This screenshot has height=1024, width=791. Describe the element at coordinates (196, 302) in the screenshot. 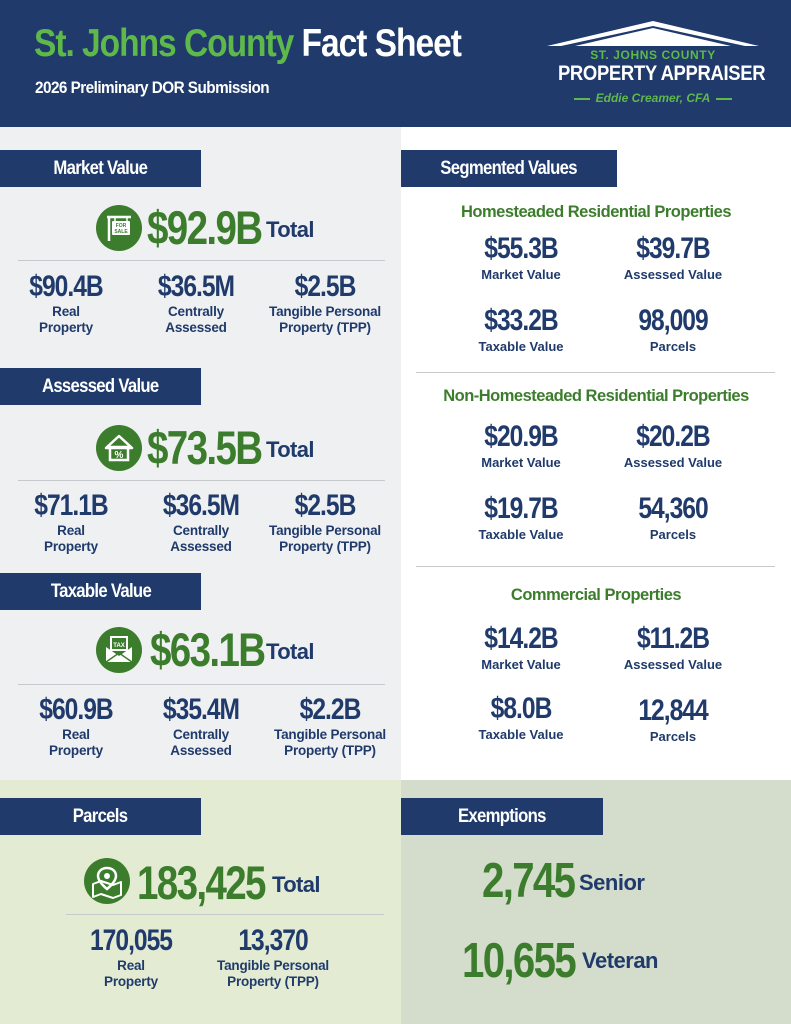

I see `market-stat-central: $36.5M Centrally Assessed` at that location.